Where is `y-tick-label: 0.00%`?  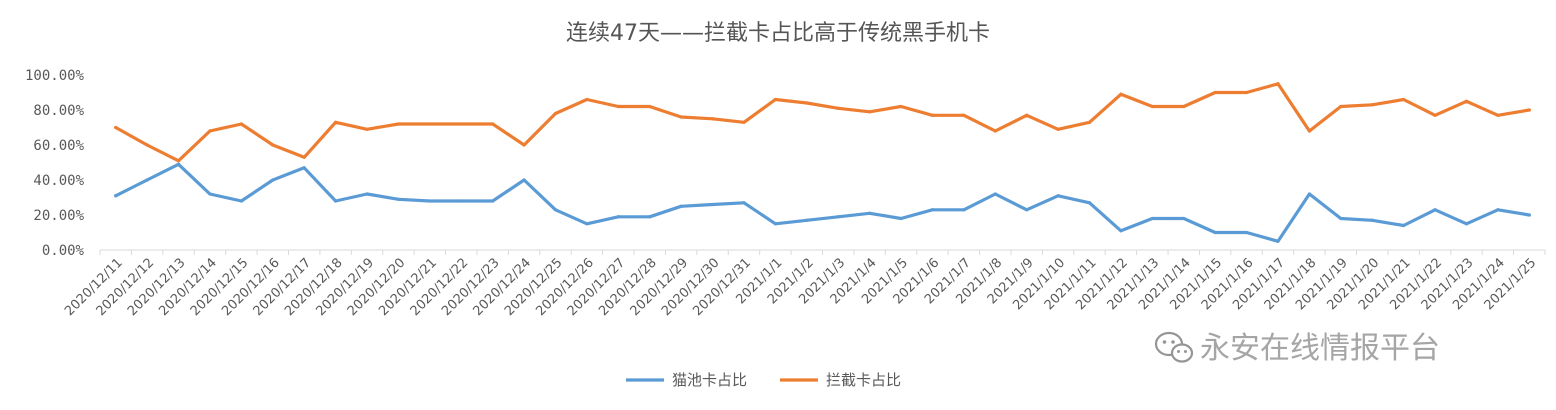
y-tick-label: 0.00% is located at coordinates (63, 251).